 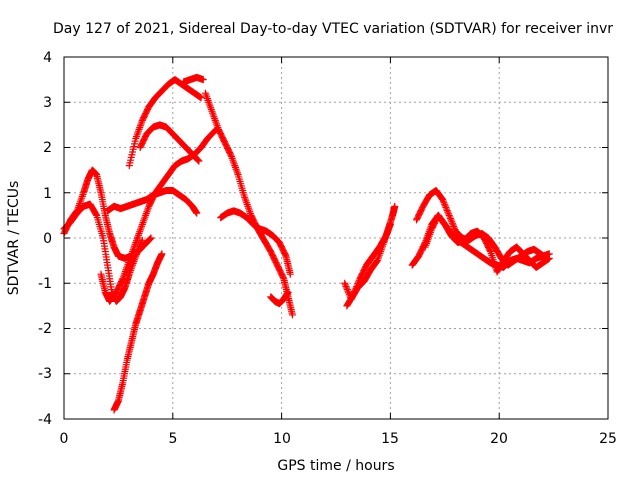 What do you see at coordinates (45, 374) in the screenshot?
I see `y-tick-label: -3` at bounding box center [45, 374].